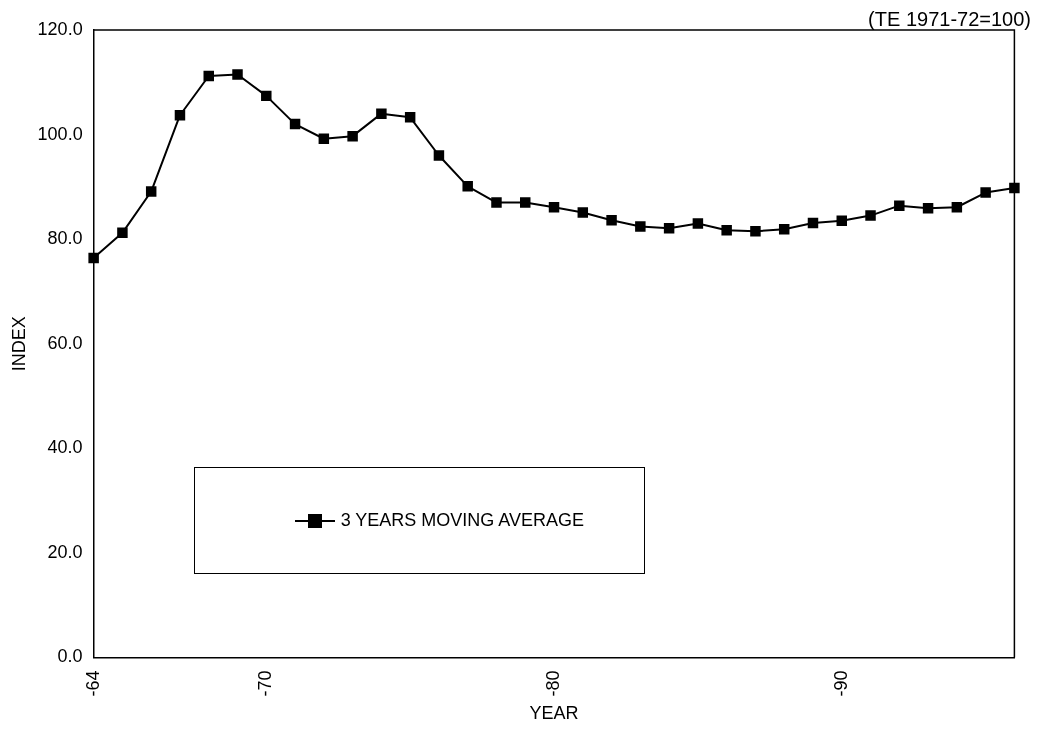 This screenshot has width=1039, height=734. I want to click on y-tick-label: 80.0, so click(65, 238).